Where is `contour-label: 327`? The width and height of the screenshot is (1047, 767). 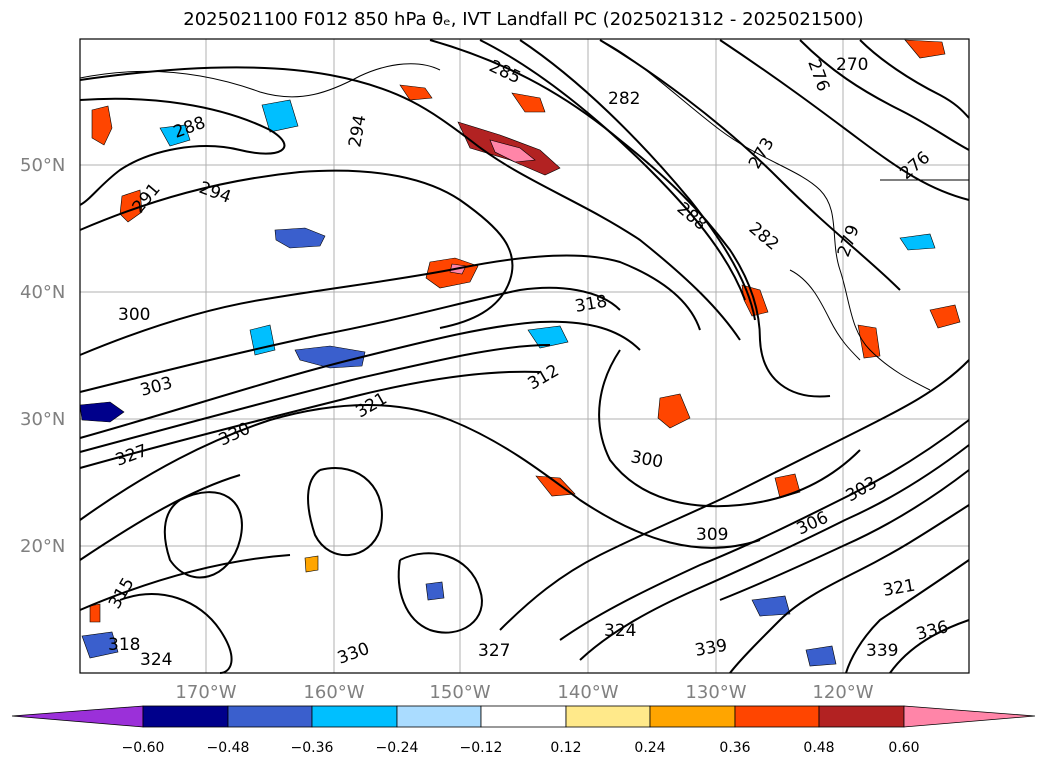
contour-label: 327 is located at coordinates (494, 651).